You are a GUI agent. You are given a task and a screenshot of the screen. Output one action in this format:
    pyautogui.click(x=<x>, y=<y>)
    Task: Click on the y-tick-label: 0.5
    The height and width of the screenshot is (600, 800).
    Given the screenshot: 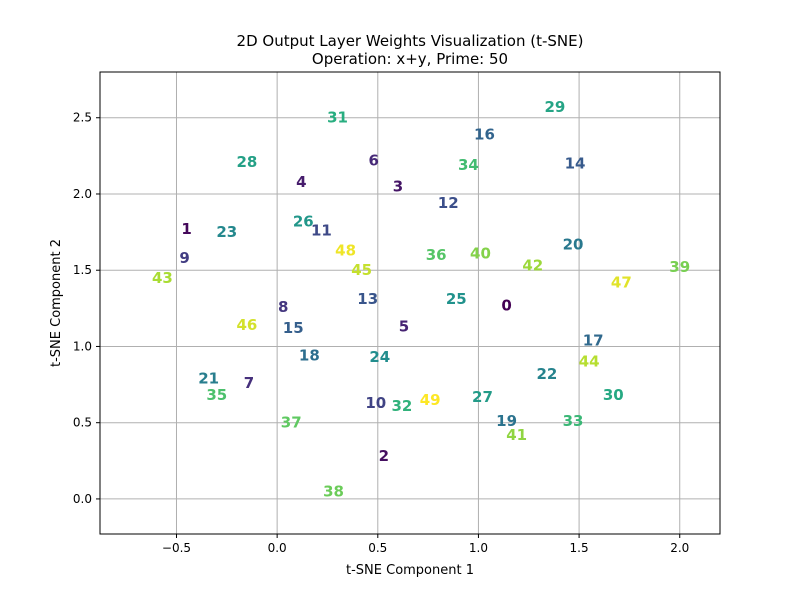 What is the action you would take?
    pyautogui.click(x=82, y=423)
    